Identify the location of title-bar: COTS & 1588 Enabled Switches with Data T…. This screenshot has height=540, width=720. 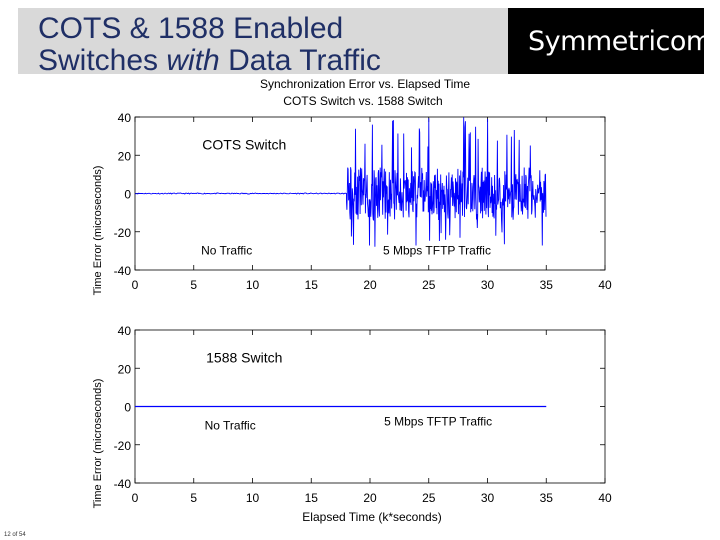
(263, 42).